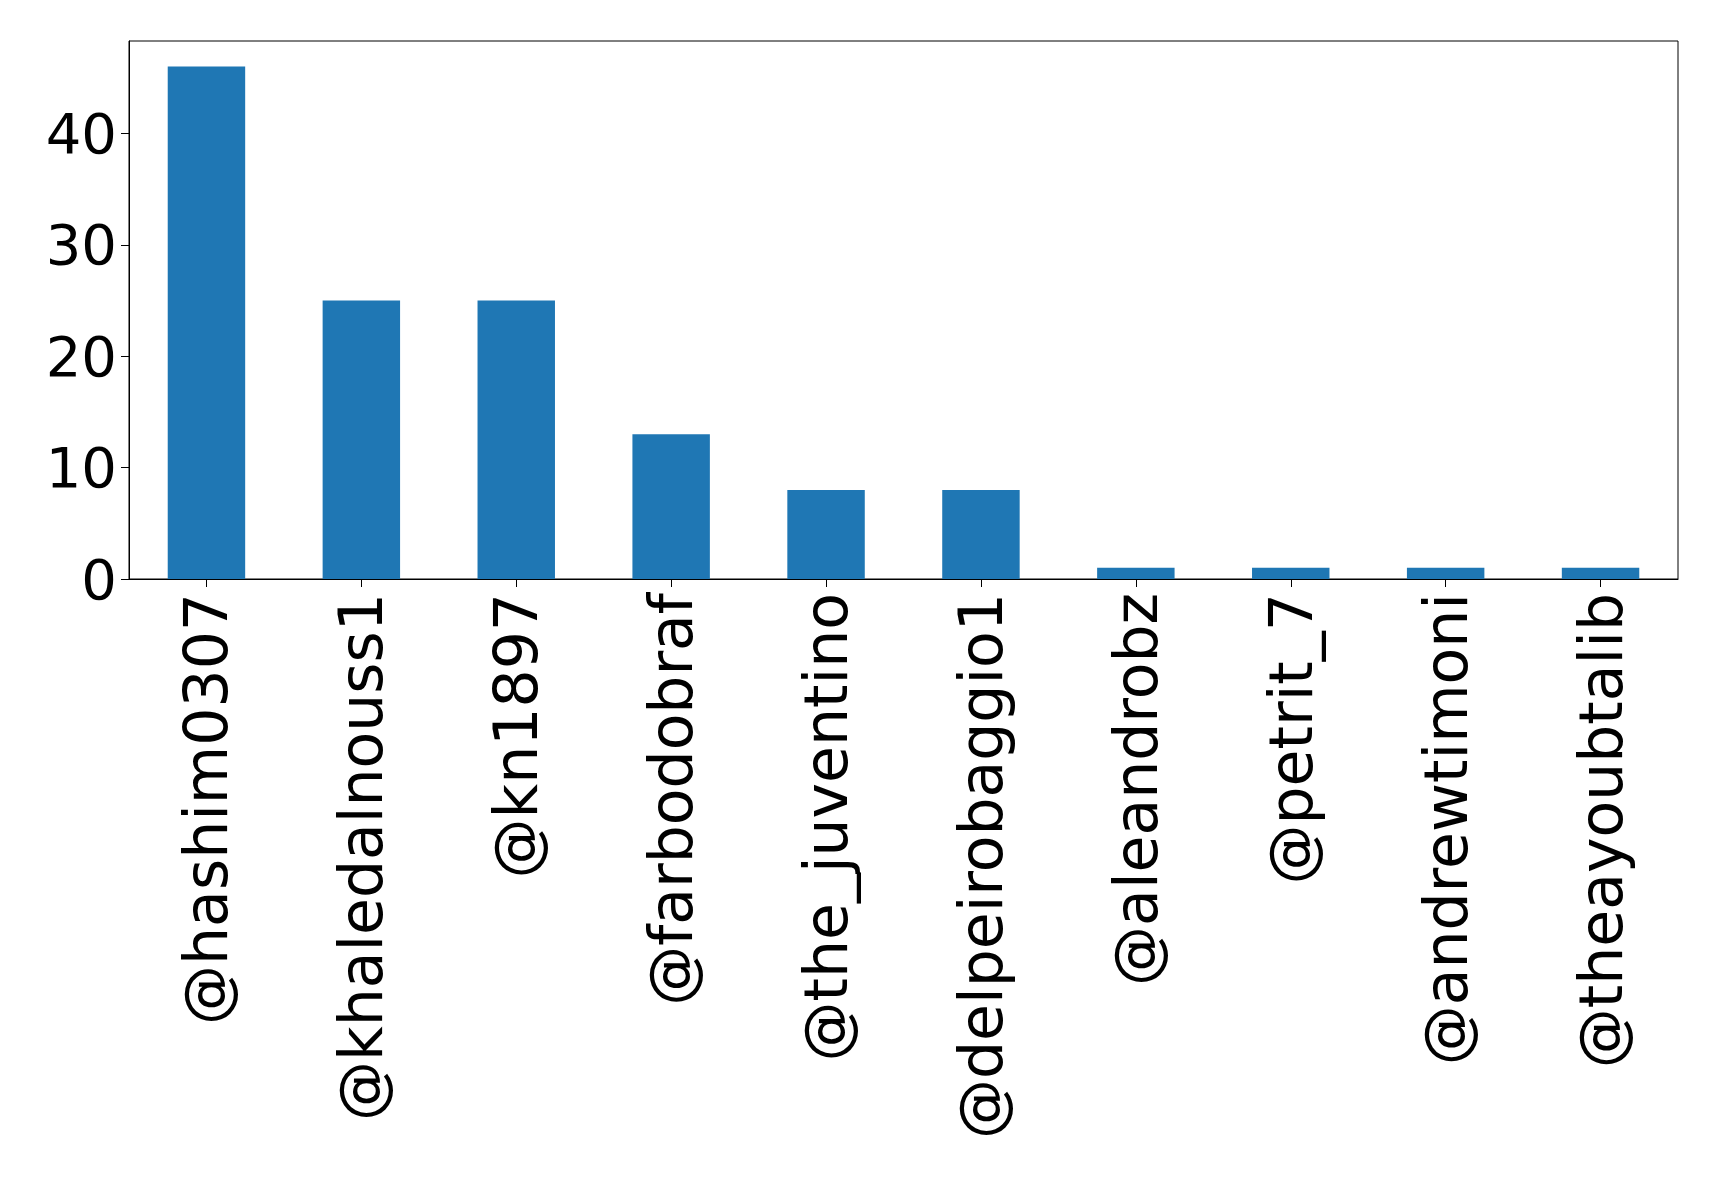 The width and height of the screenshot is (1719, 1197). I want to click on y-tick-label: 40, so click(81, 133).